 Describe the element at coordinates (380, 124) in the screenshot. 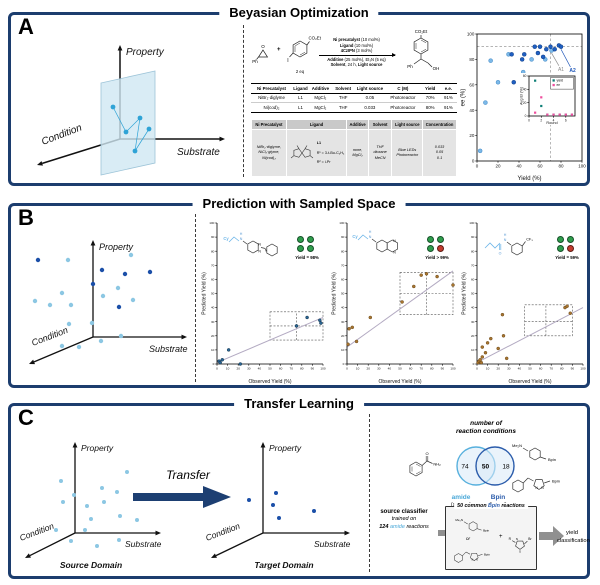

I see `t2-h-solvent: Solvent` at that location.